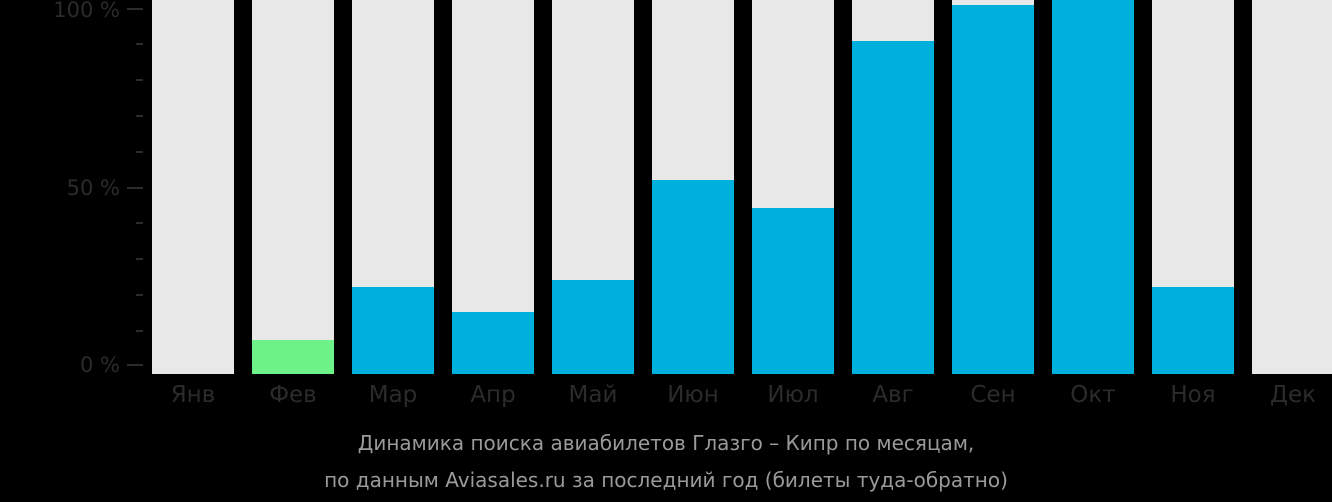 This screenshot has width=1332, height=502. I want to click on x-label: Окт, so click(1093, 395).